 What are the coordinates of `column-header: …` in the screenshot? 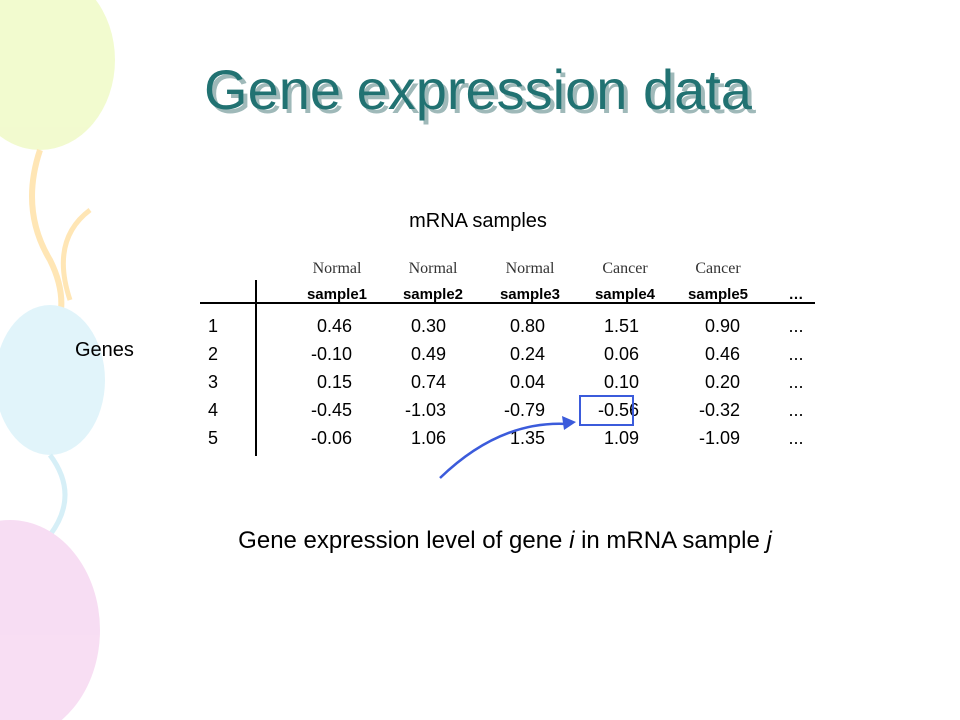 It's located at (796, 294).